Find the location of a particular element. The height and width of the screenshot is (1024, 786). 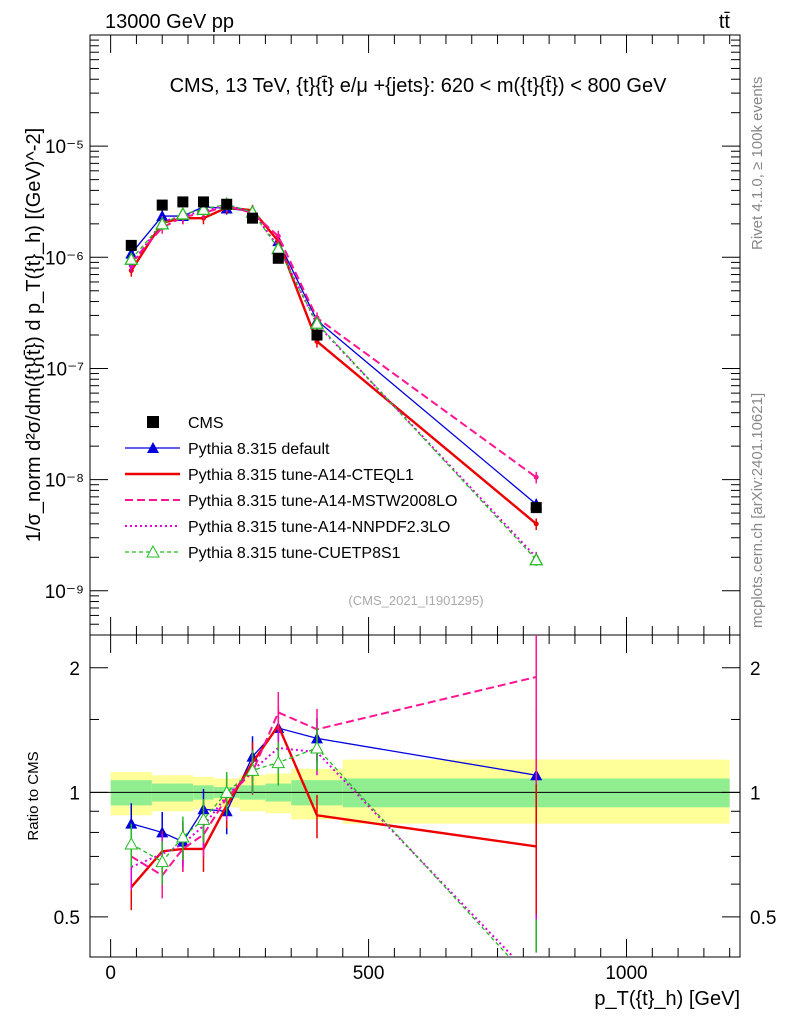

main-ytick-label: 10⁻⁹ is located at coordinates (64, 592).